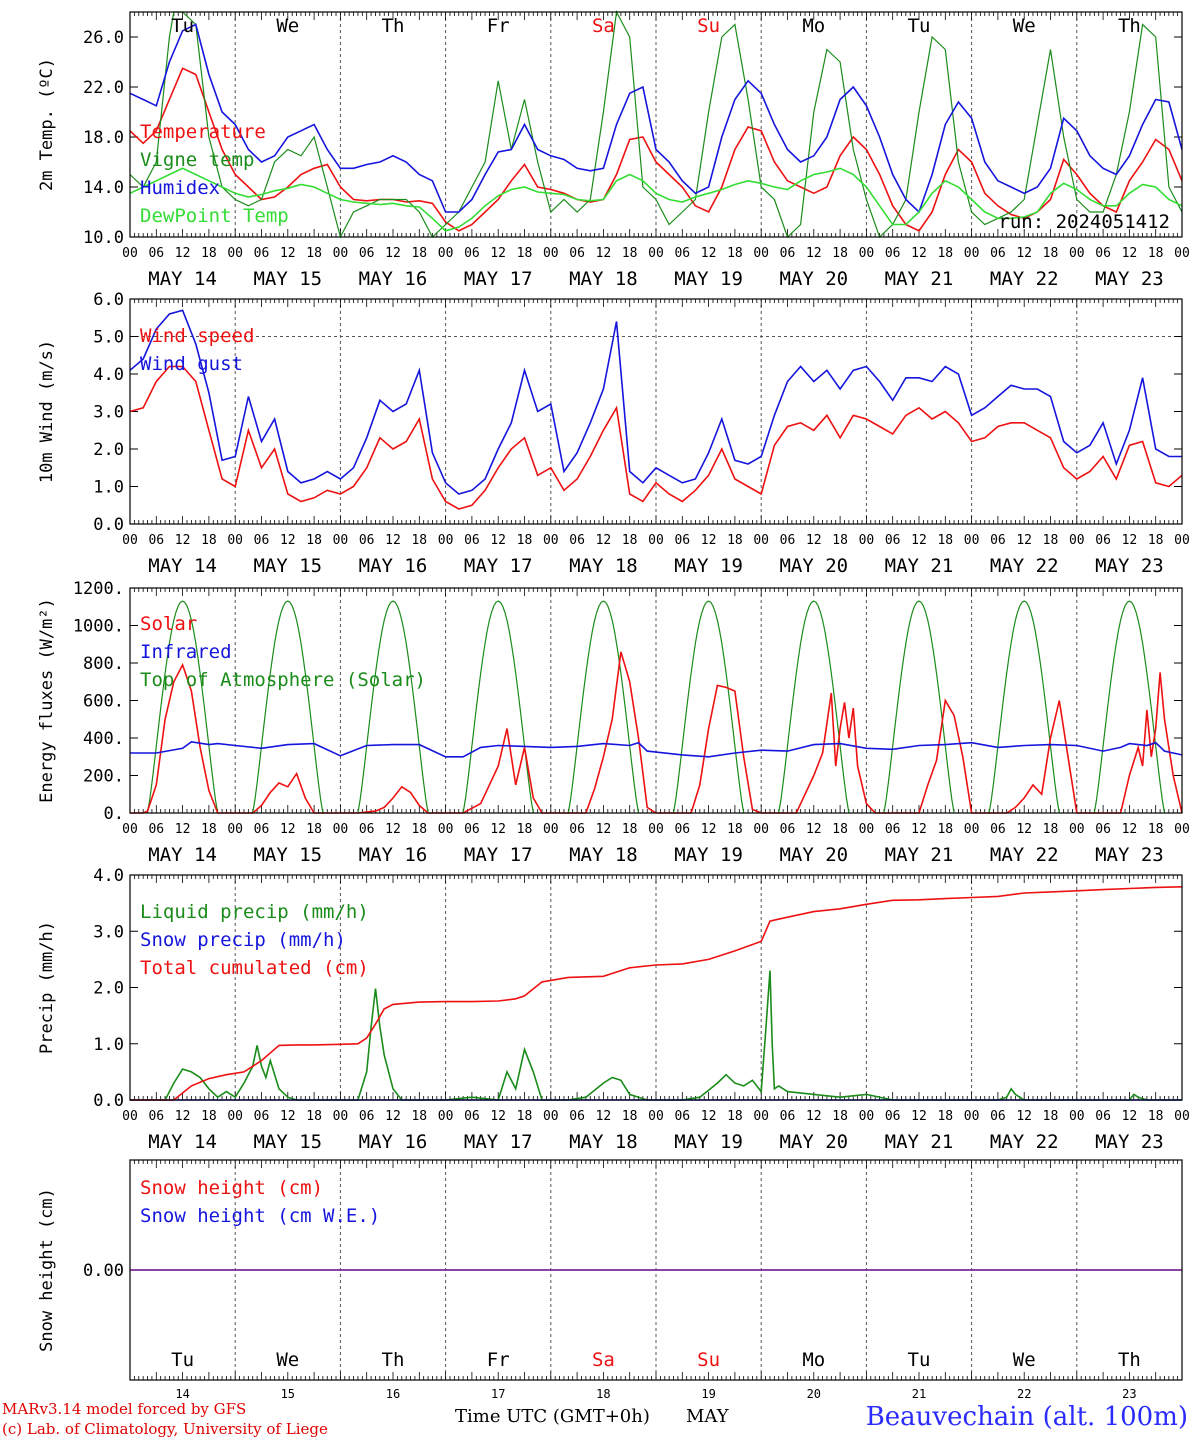 Image resolution: width=1194 pixels, height=1440 pixels. I want to click on y-tick-label: 1000., so click(98, 627).